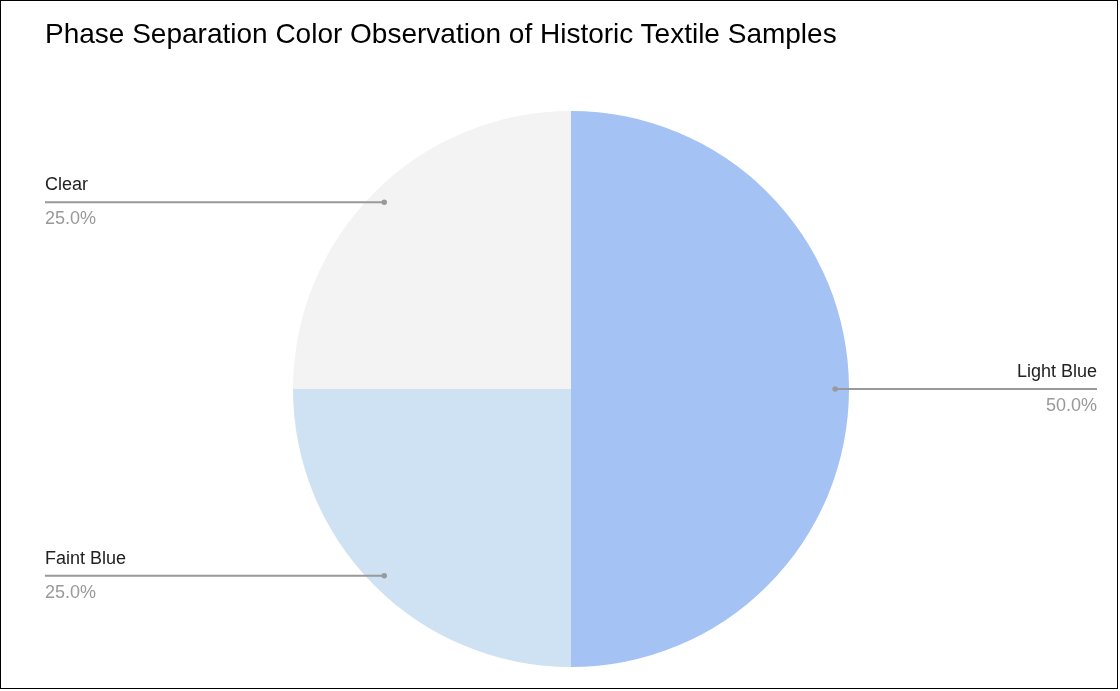 The width and height of the screenshot is (1120, 691). Describe the element at coordinates (86, 557) in the screenshot. I see `slice-label: Faint Blue` at that location.